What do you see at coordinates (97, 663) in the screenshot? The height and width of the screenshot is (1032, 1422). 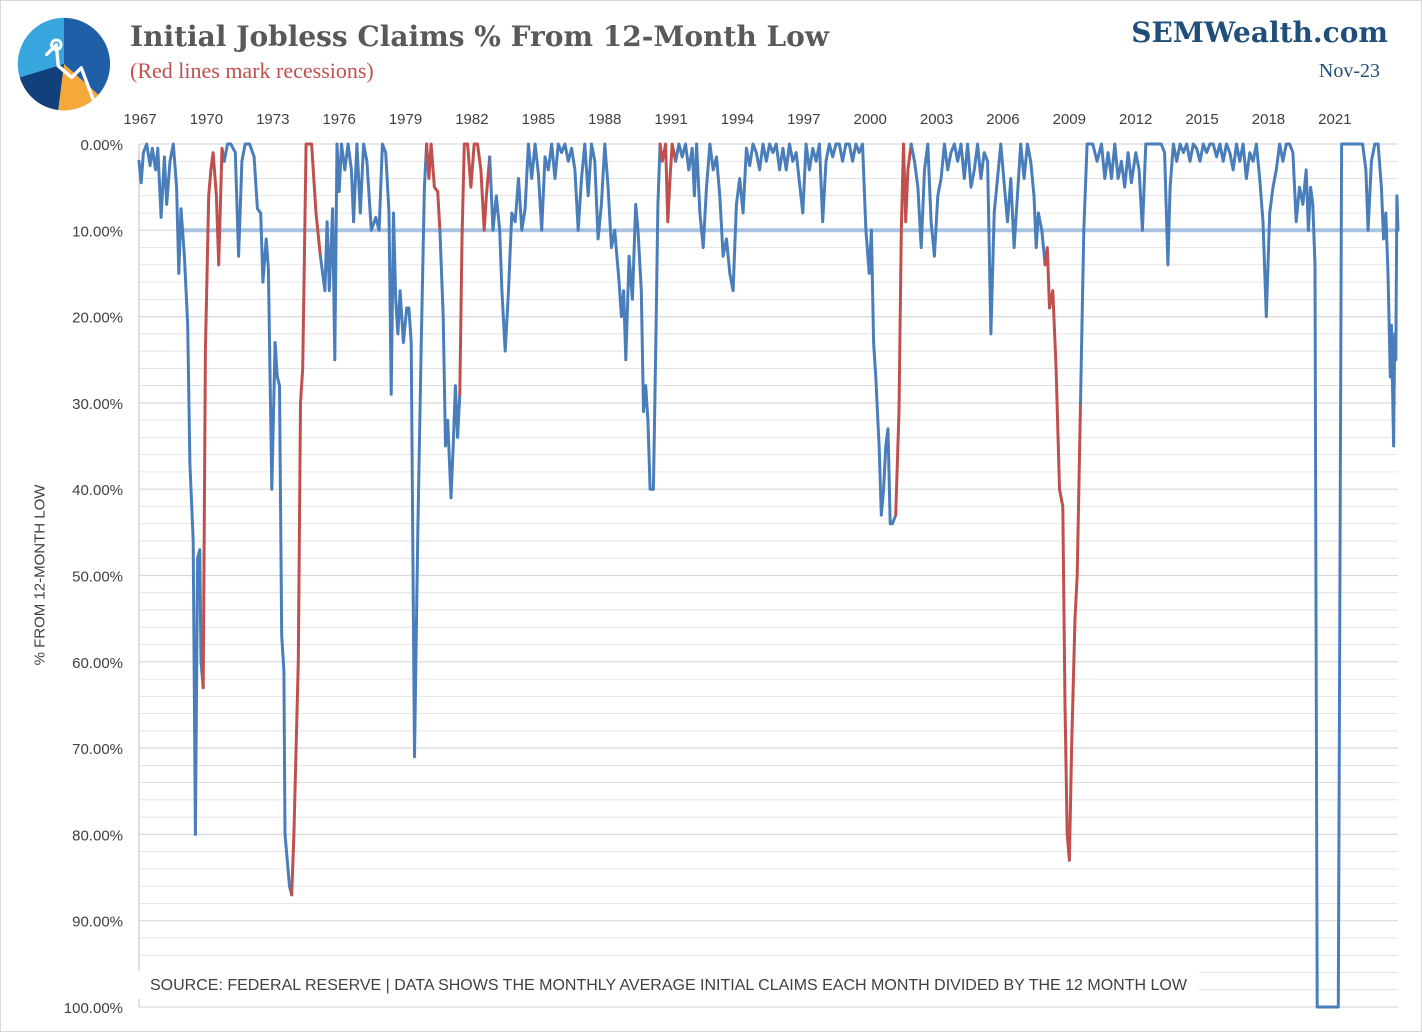 I see `y-tick-label: 60.00%` at bounding box center [97, 663].